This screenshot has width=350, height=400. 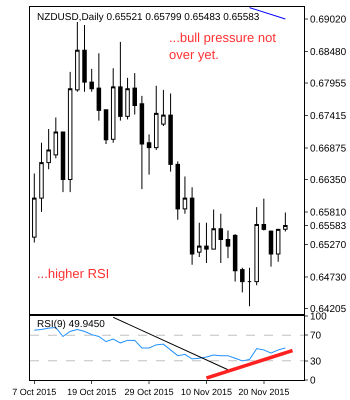 I want to click on y-tick-label: 0.67955, so click(x=328, y=84).